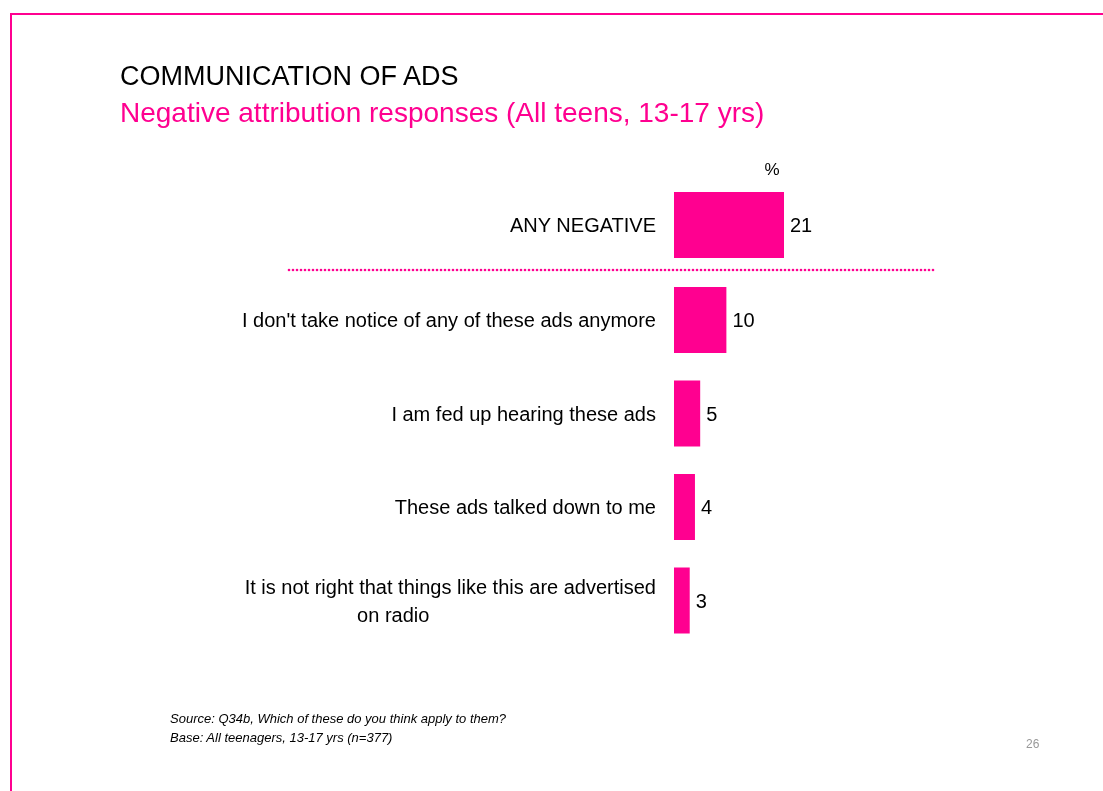  I want to click on y-tick-label: It is not right that things like this are advertised on radio, so click(450, 600).